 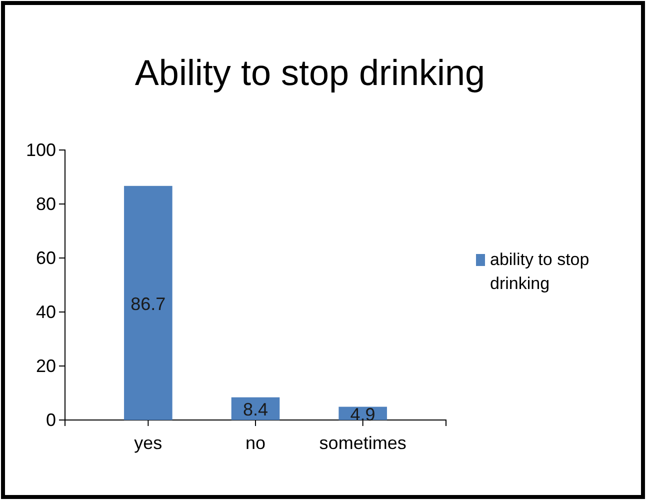 What do you see at coordinates (363, 414) in the screenshot?
I see `data-label: 4.9` at bounding box center [363, 414].